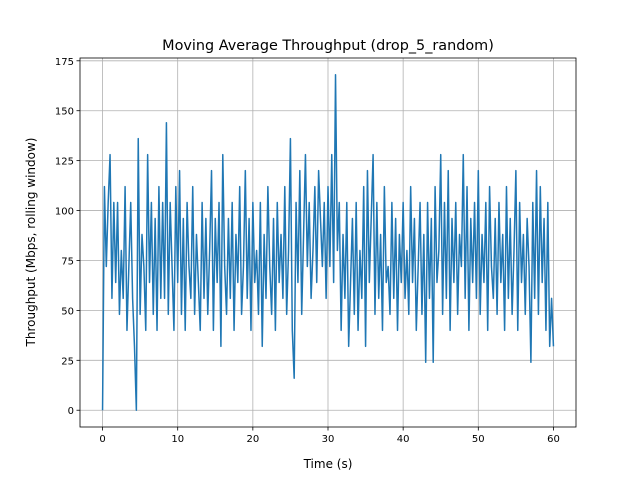 The image size is (640, 480). I want to click on x-tick-label: 50, so click(478, 439).